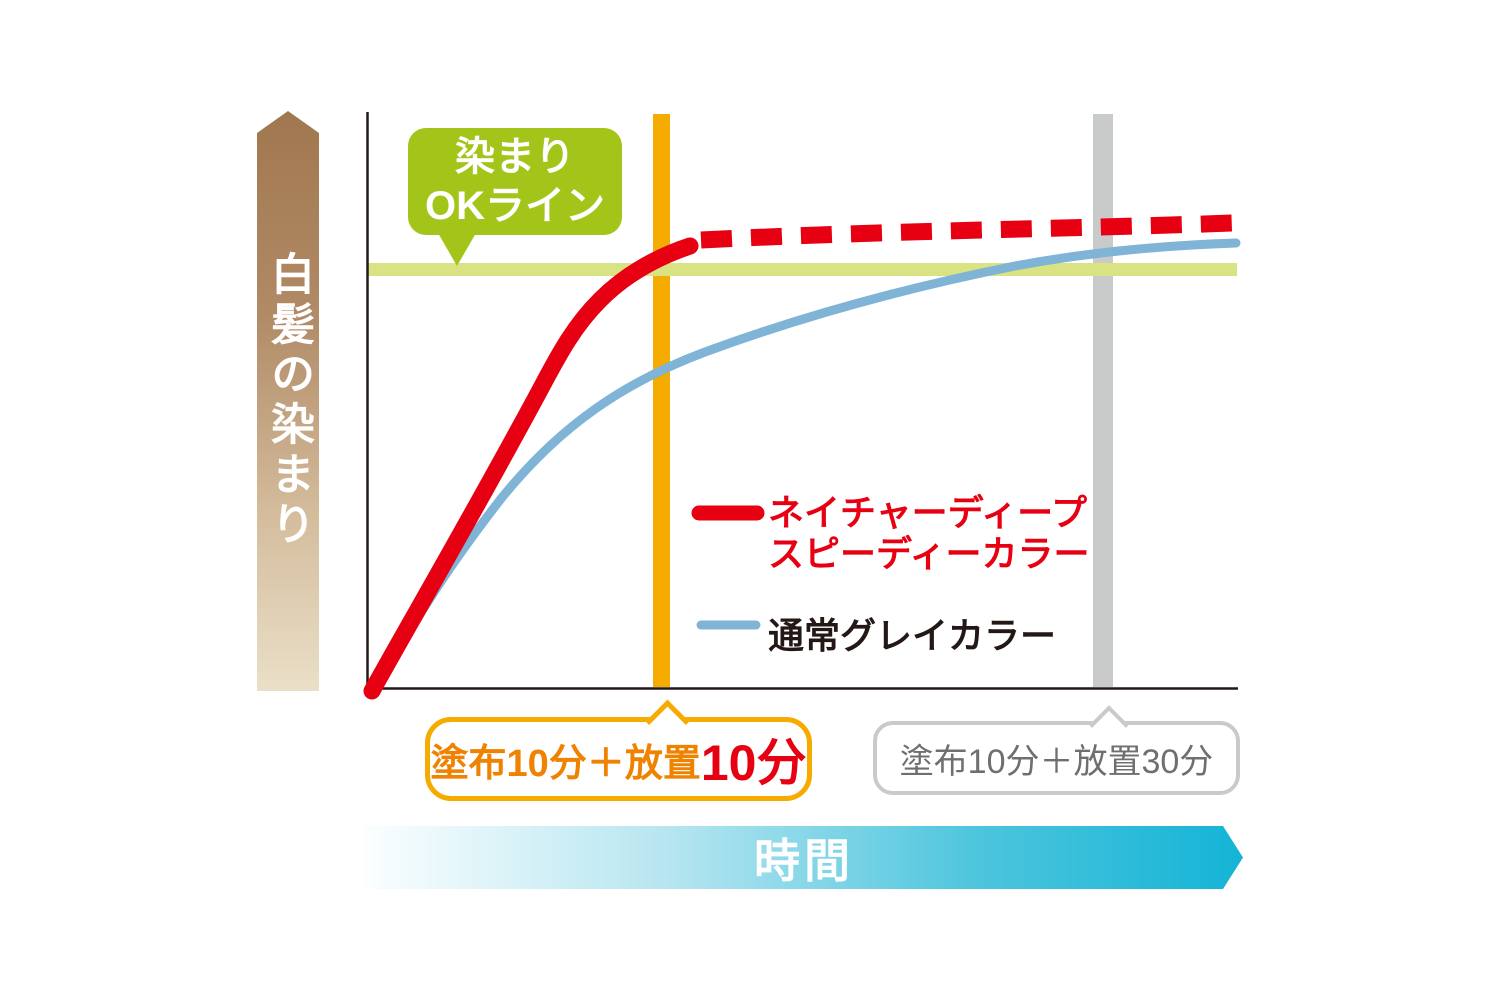 This screenshot has width=1500, height=1000. I want to click on series-speedy-color-curve-solid, so click(531, 468).